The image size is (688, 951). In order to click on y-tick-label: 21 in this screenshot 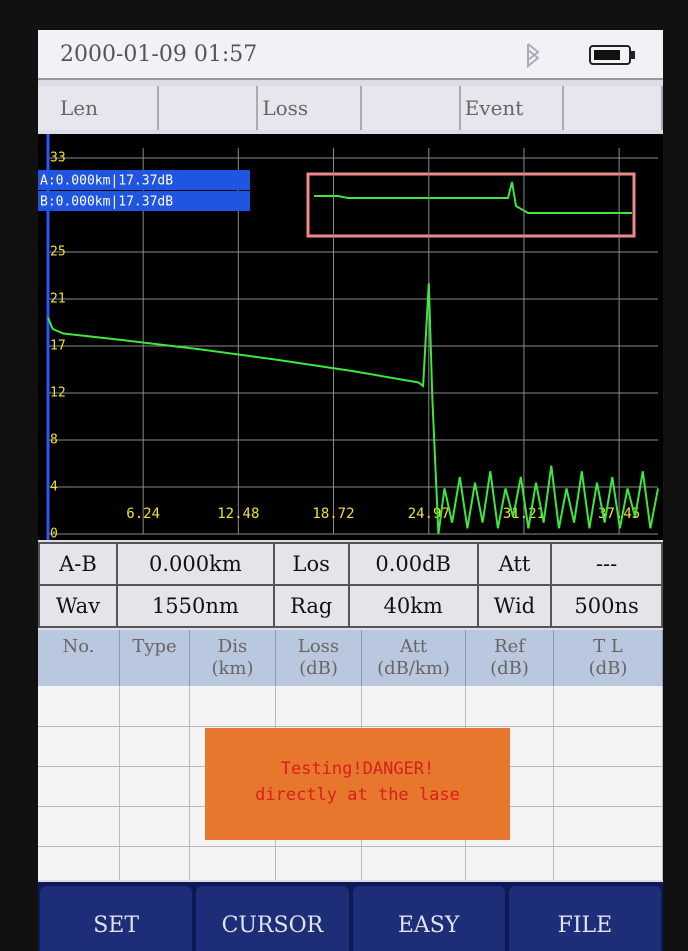, I will do `click(58, 299)`.